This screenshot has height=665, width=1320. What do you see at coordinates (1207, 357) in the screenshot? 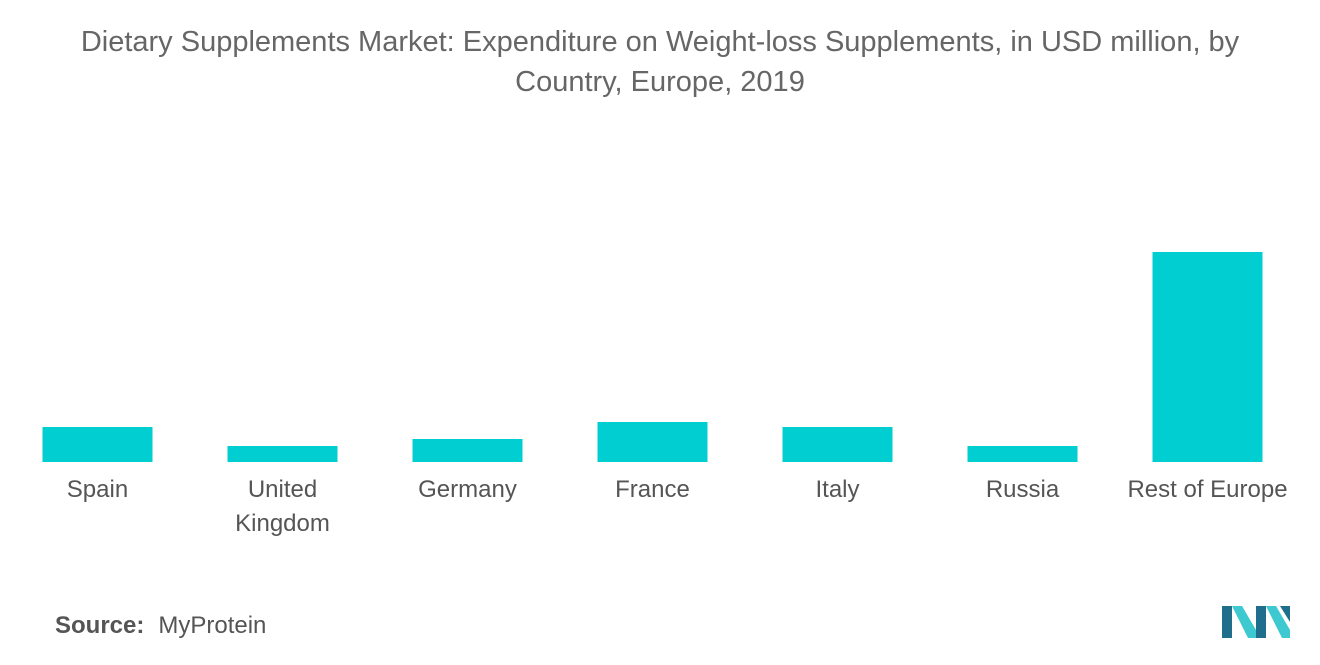
I see `bar-rest-of-europe` at bounding box center [1207, 357].